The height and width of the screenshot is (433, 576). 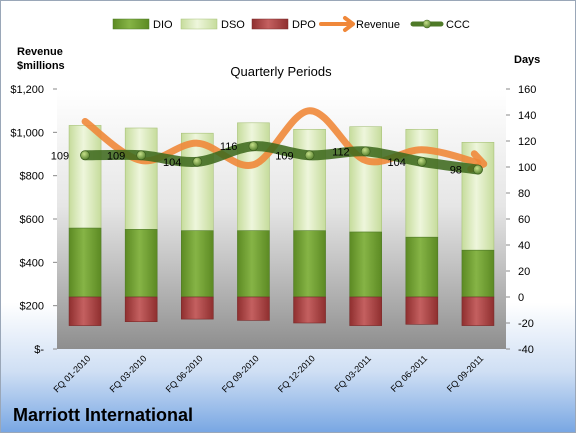 I want to click on right-tick-label-10: 160, so click(x=527, y=90).